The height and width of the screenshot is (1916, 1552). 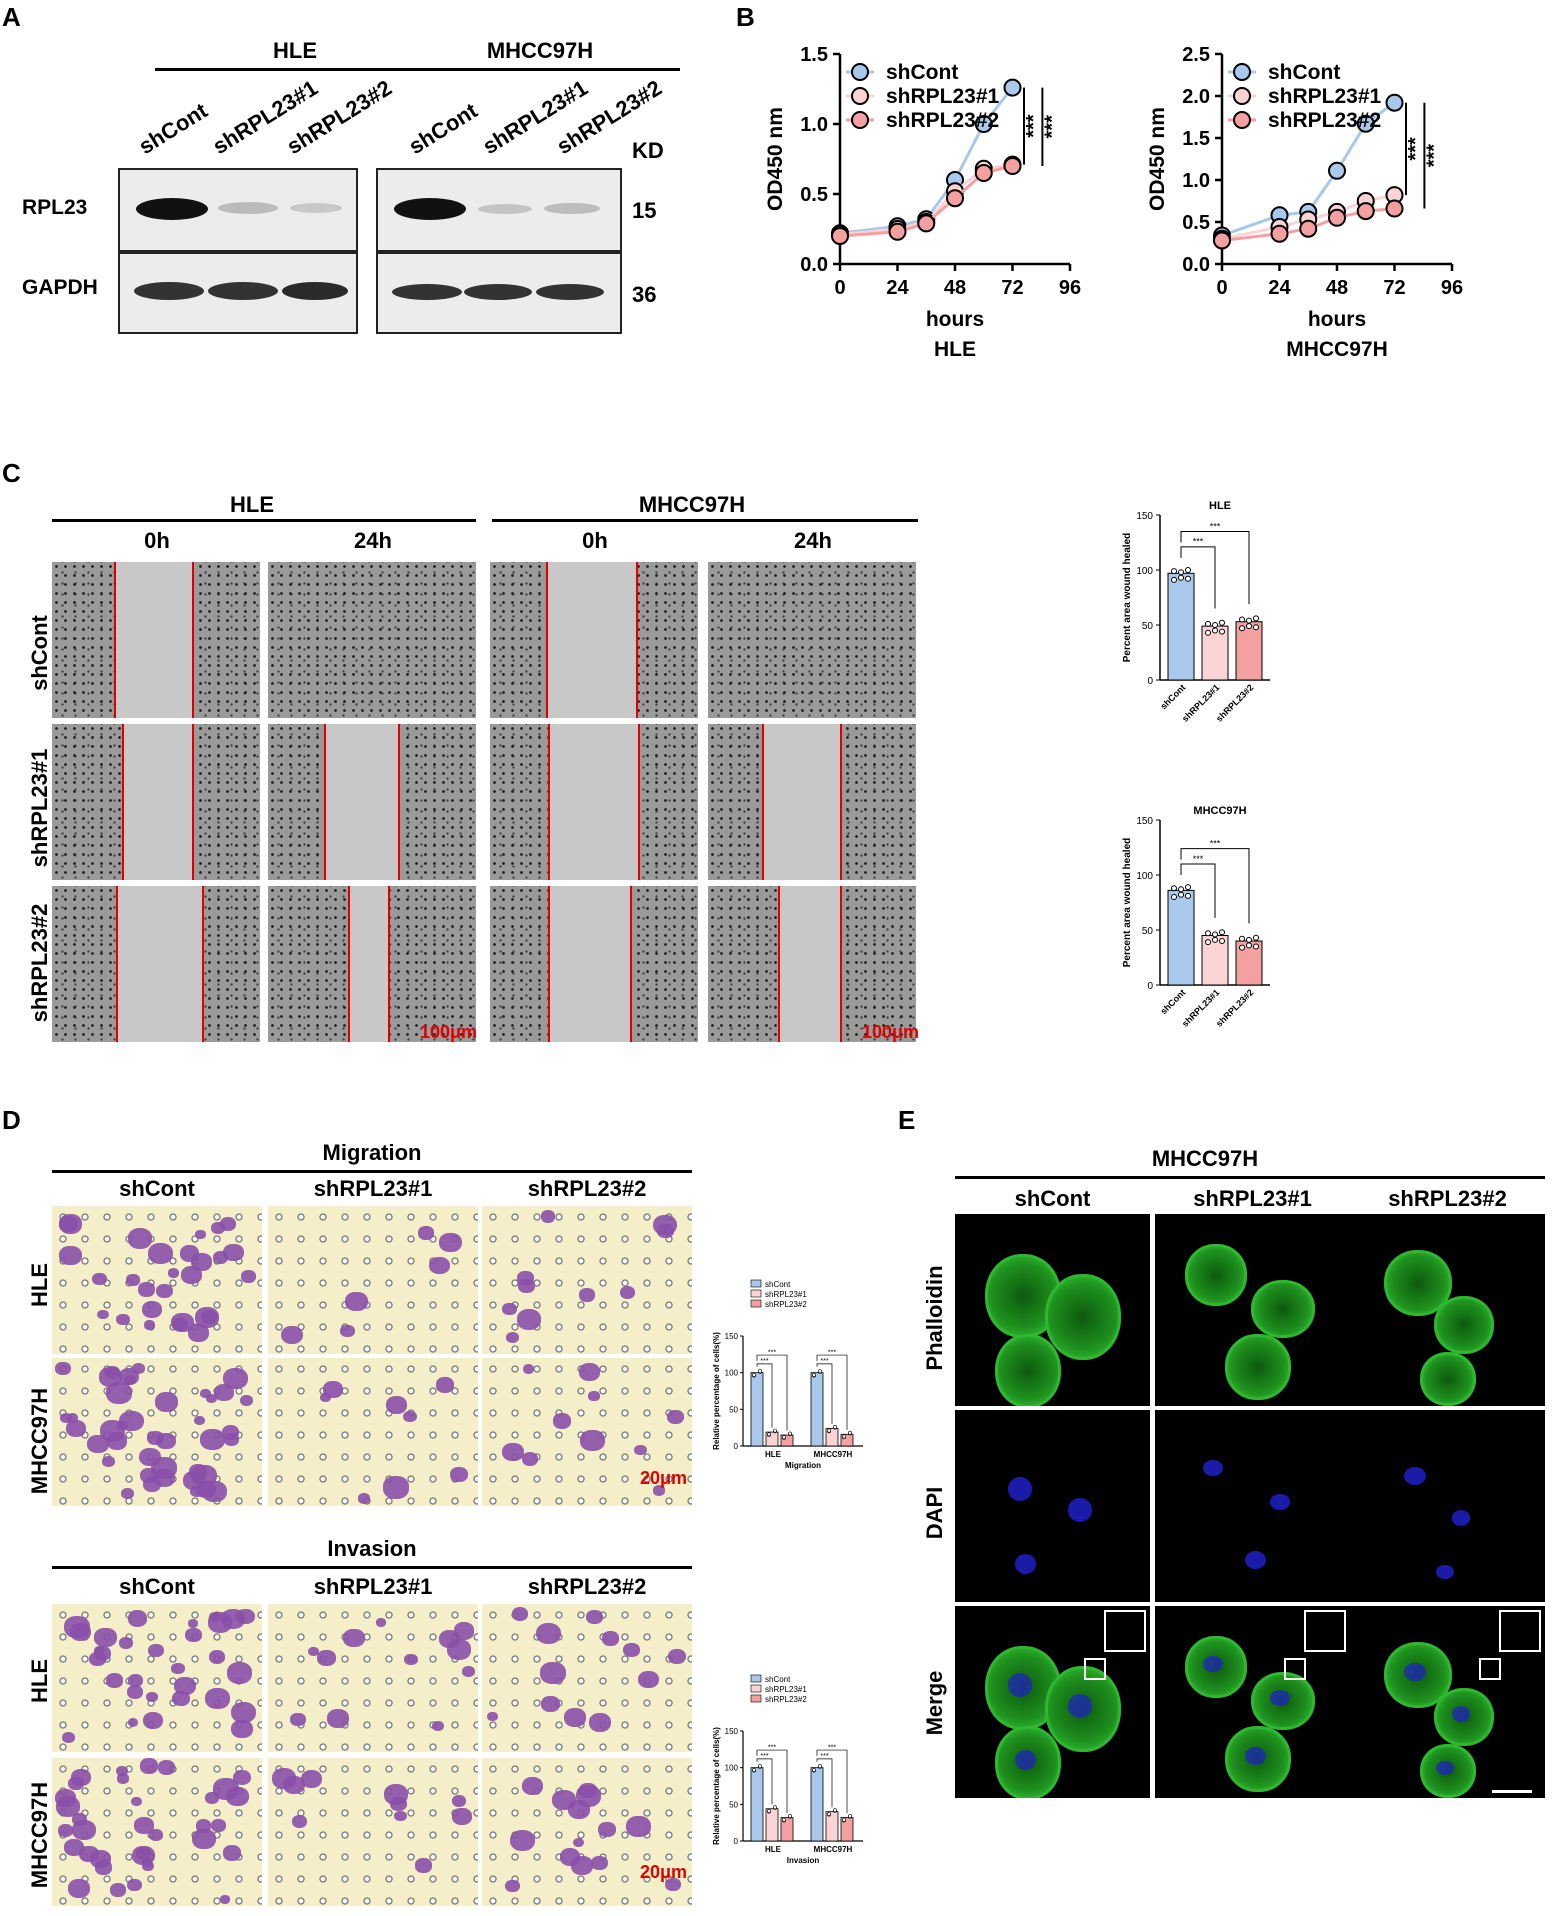 I want to click on nucleus, so click(x=1080, y=1510).